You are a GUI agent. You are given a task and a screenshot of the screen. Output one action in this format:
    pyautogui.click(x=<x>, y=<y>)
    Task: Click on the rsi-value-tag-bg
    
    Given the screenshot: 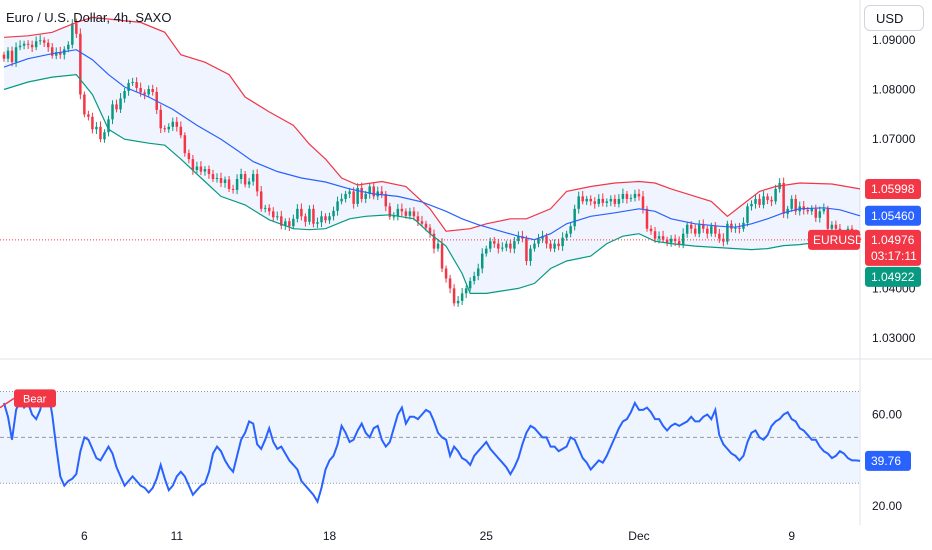 What is the action you would take?
    pyautogui.click(x=888, y=460)
    